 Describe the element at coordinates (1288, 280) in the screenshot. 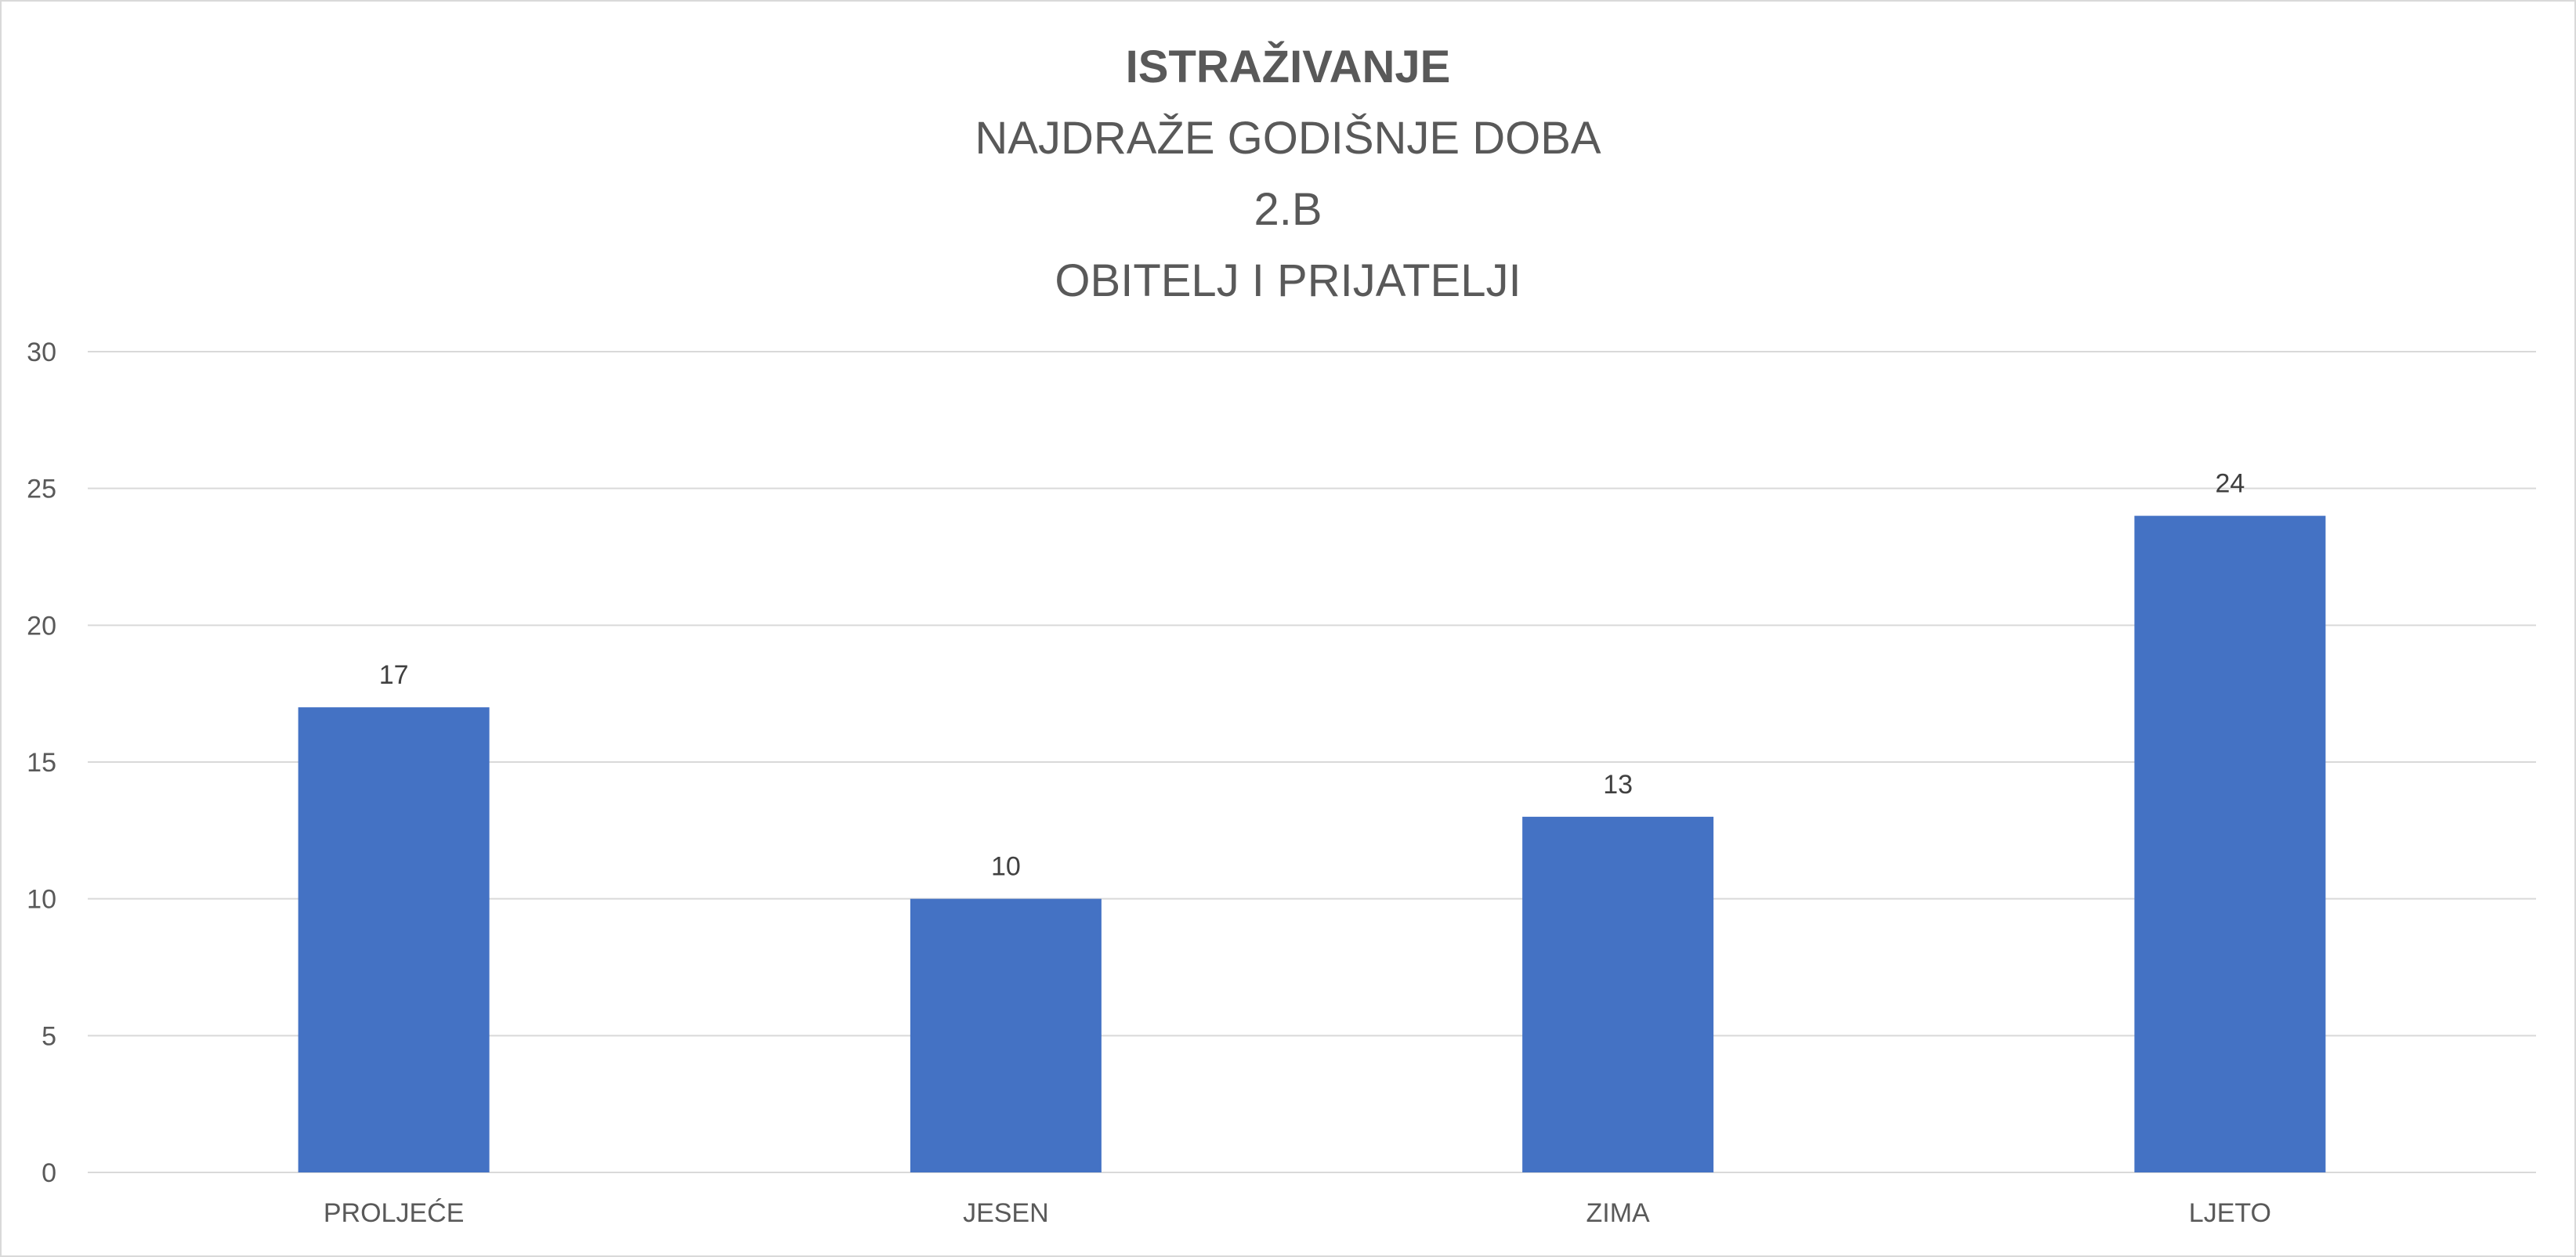

I see `chart-subtitle-line-3: OBITELJ I PRIJATELJI` at that location.